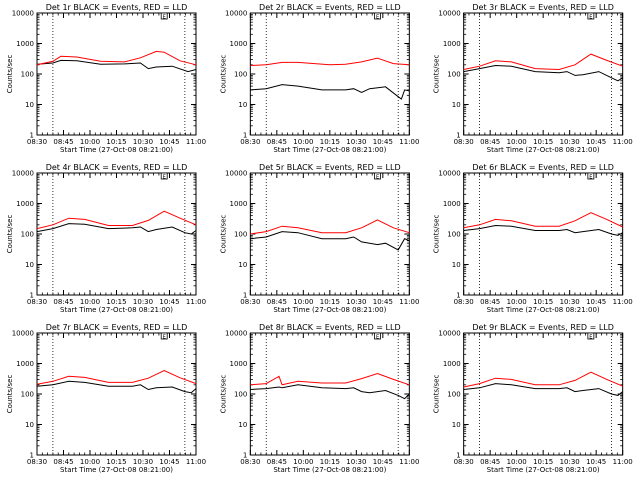  What do you see at coordinates (330, 327) in the screenshot?
I see `chart-title: Det 8r BLACK = Events, RED = LLD` at bounding box center [330, 327].